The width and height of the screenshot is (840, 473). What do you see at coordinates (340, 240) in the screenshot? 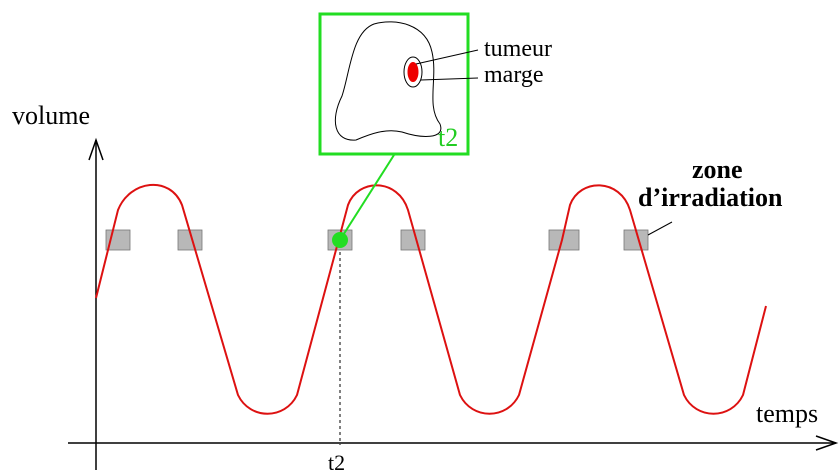
I see `t2-marker` at bounding box center [340, 240].